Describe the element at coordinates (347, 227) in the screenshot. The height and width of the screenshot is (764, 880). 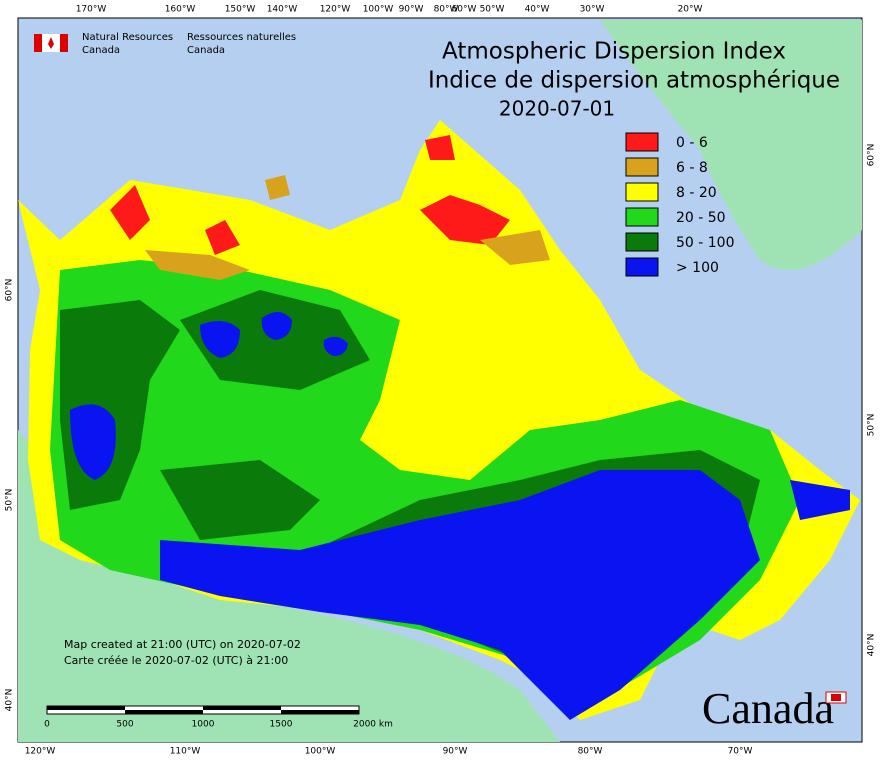
I see `canada-low-moderate-index` at that location.